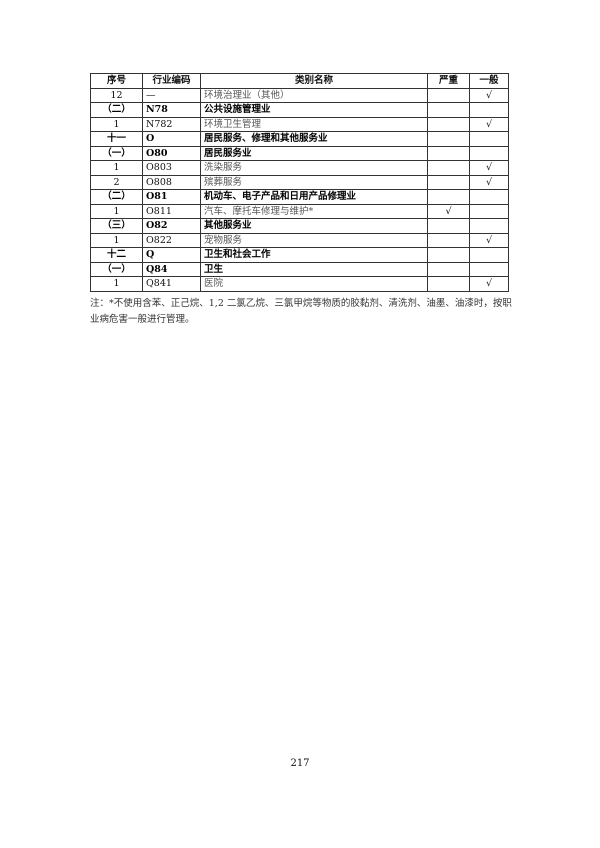 This screenshot has height=848, width=600. Describe the element at coordinates (116, 139) in the screenshot. I see `row-no: 十一` at that location.